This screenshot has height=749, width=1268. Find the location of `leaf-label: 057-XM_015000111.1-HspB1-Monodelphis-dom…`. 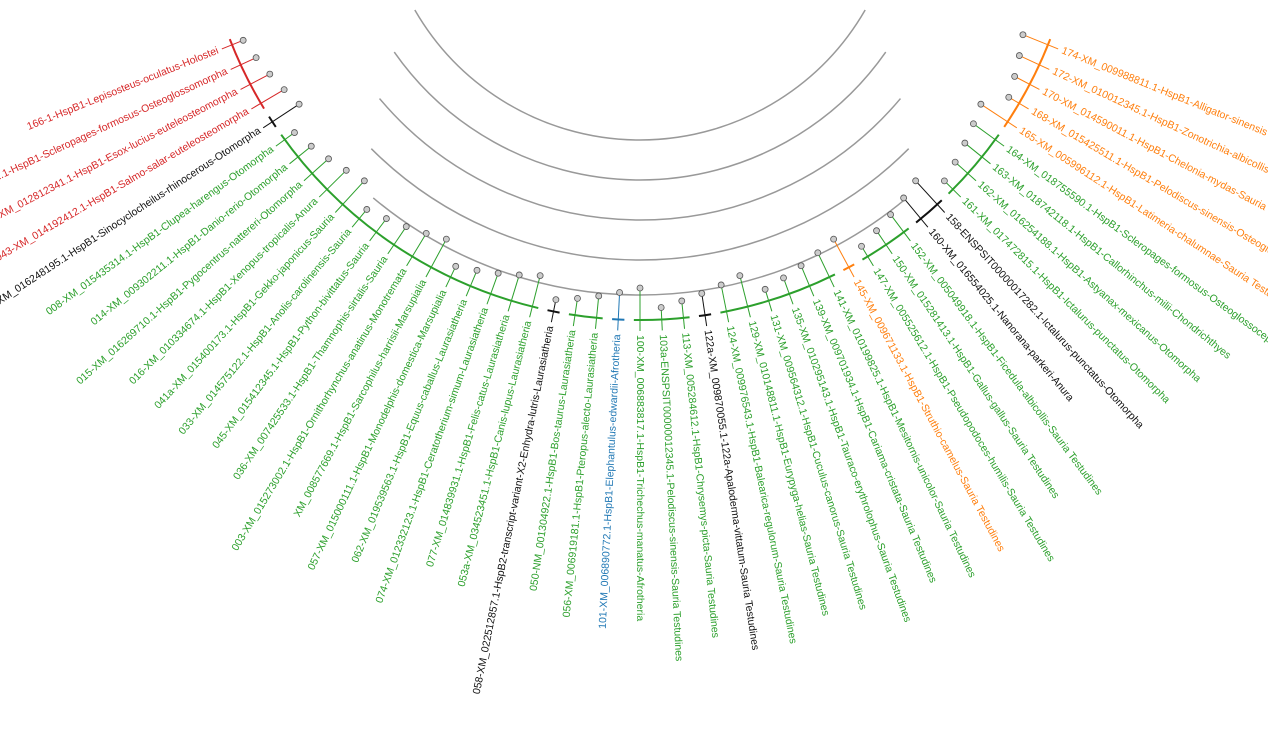

leaf-label: 057-XM_015000111.1-HspB1-Monodelphis-dom… is located at coordinates (377, 430).